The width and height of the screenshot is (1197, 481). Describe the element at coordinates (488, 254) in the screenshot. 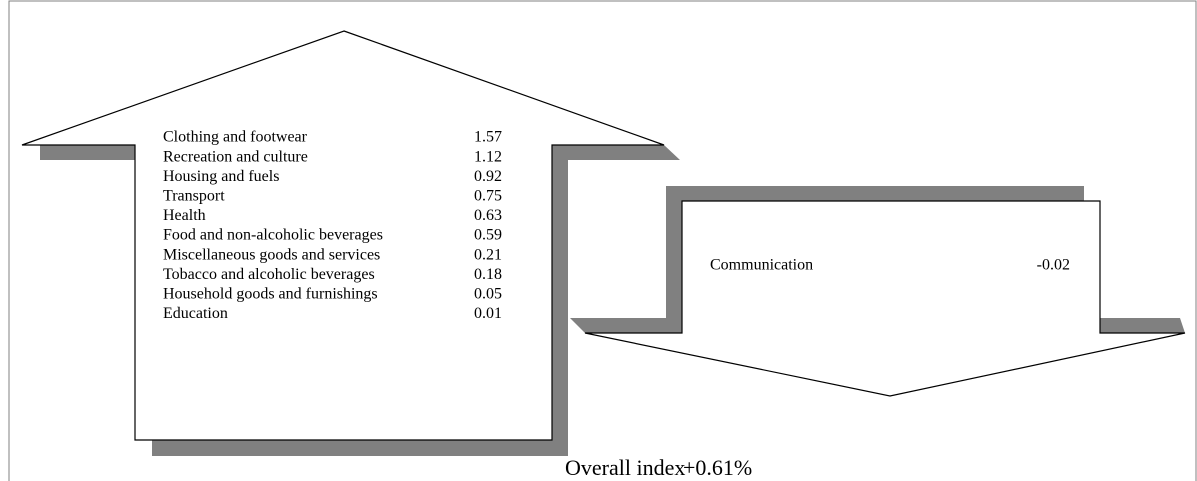

I see `item-value: 0.21` at that location.